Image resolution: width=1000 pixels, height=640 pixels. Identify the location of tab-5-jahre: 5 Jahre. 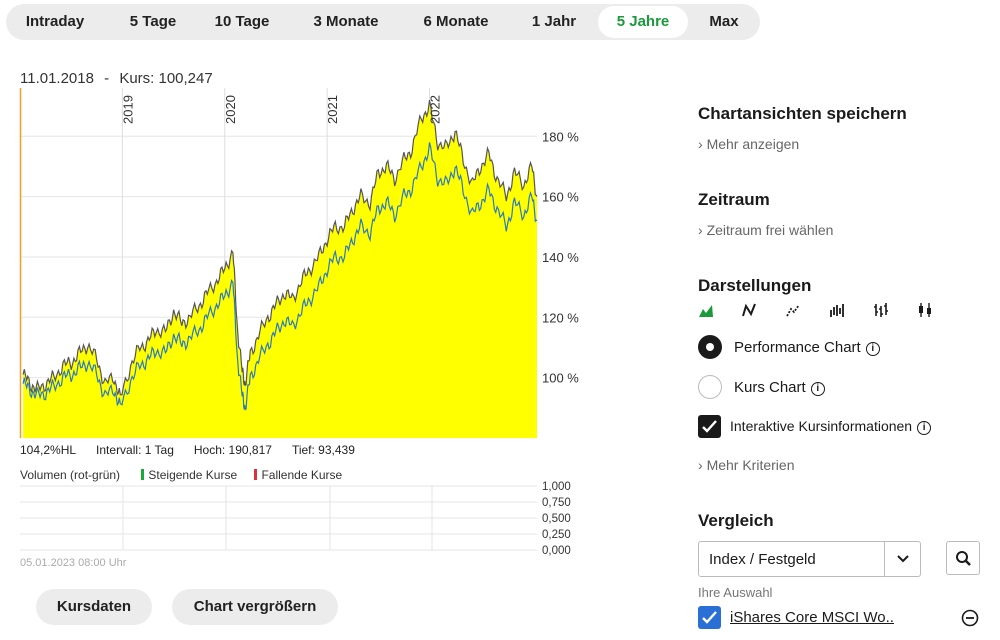
(643, 22).